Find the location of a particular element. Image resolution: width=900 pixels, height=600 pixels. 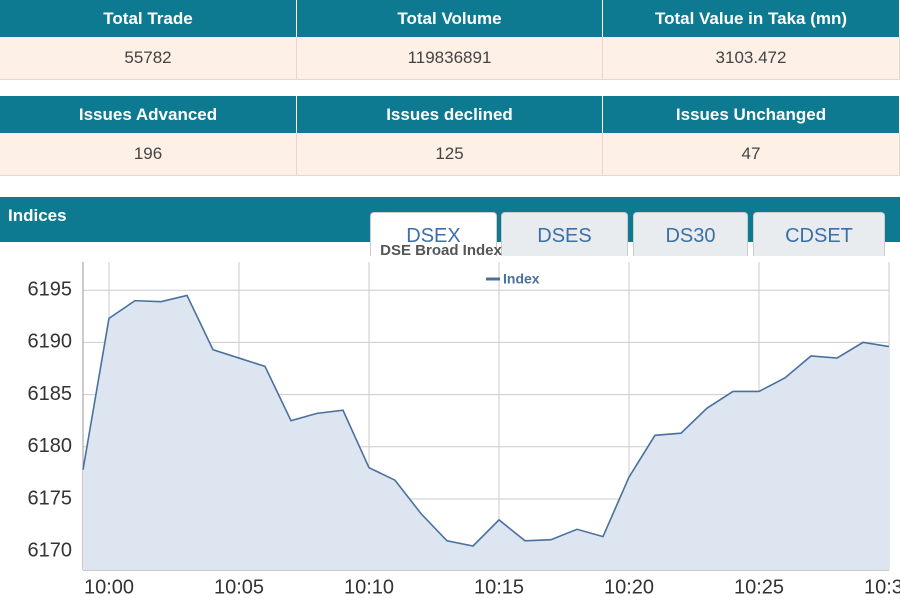

x-tick-label: 10:05 is located at coordinates (239, 587).